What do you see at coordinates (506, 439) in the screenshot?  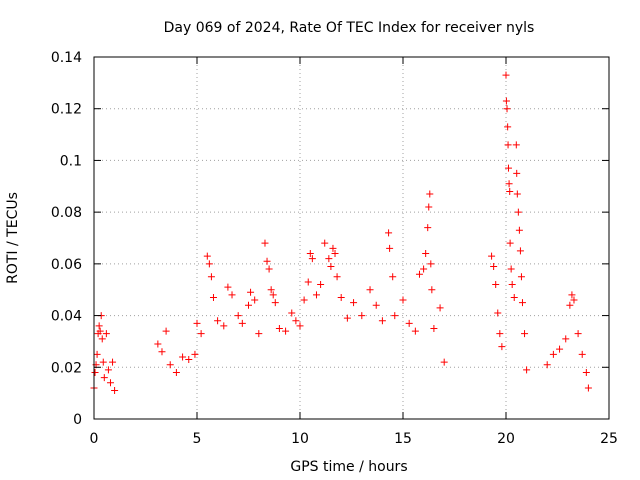 I see `x-tick-label: 20` at bounding box center [506, 439].